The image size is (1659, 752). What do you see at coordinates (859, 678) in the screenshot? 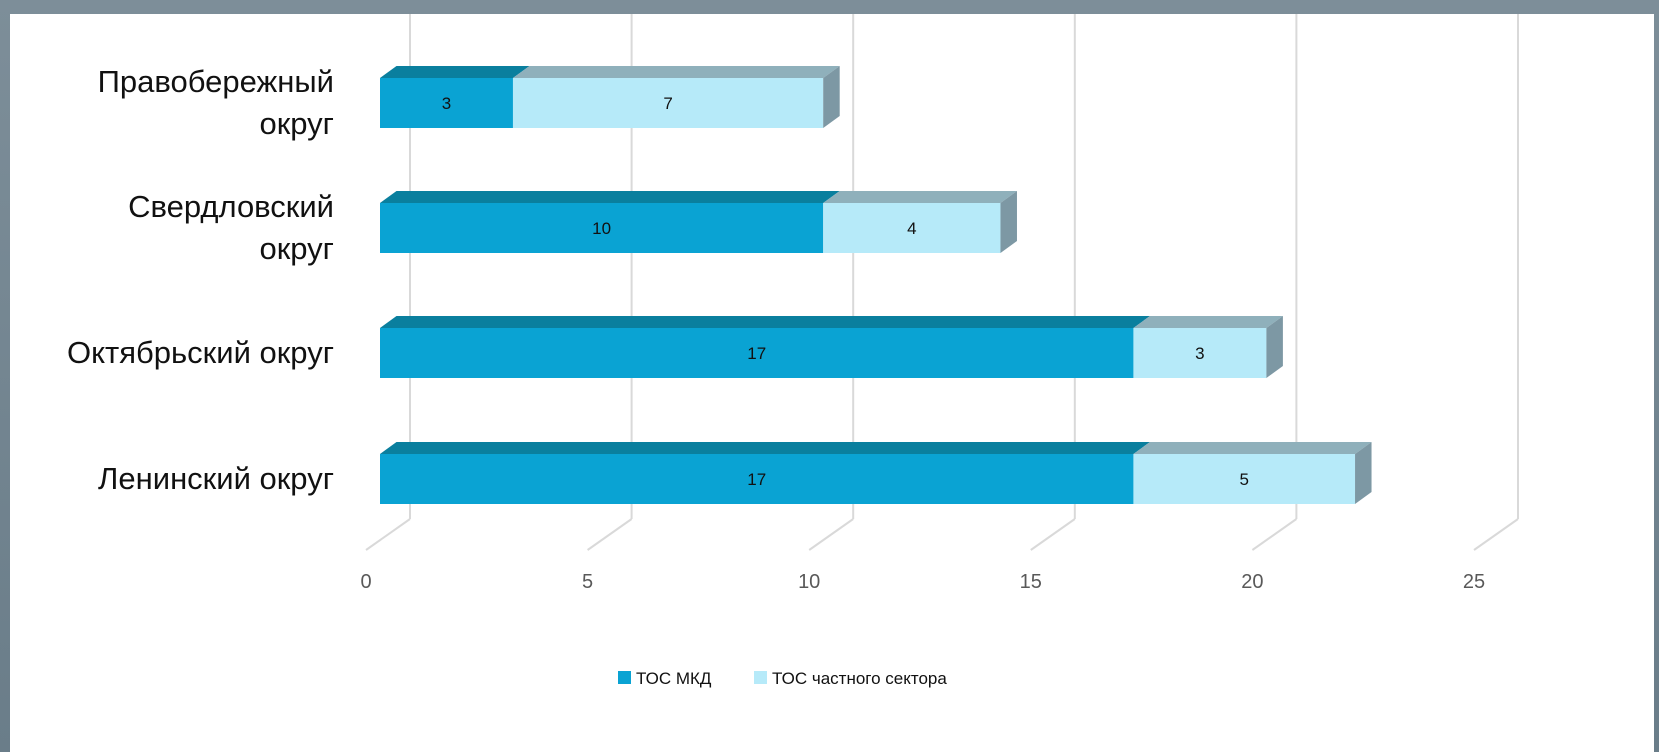
I see `legend-label: ТОС частного сектора` at bounding box center [859, 678].